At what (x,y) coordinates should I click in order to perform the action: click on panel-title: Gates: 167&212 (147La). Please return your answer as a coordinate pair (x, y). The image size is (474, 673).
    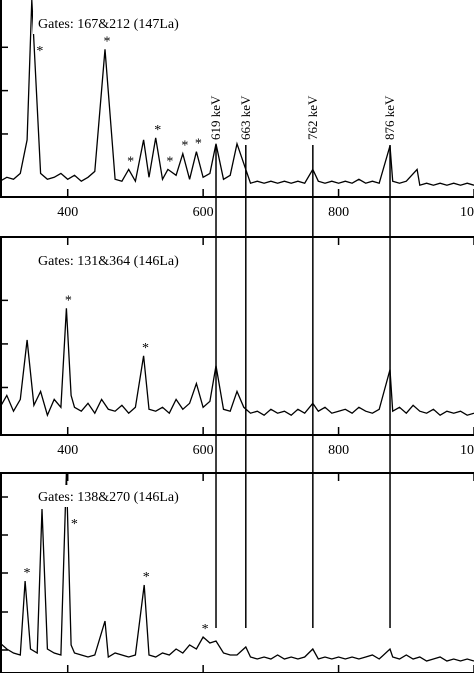
    Looking at the image, I should click on (108, 24).